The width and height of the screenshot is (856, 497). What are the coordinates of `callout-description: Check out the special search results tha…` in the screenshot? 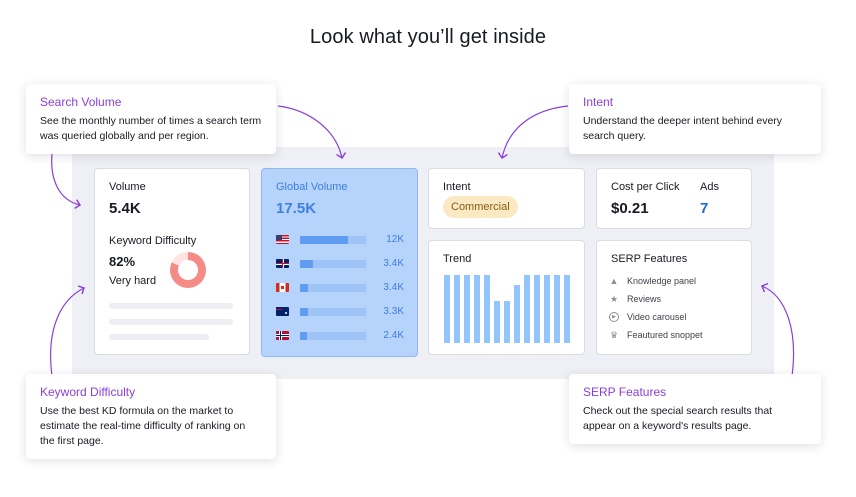 It's located at (678, 418).